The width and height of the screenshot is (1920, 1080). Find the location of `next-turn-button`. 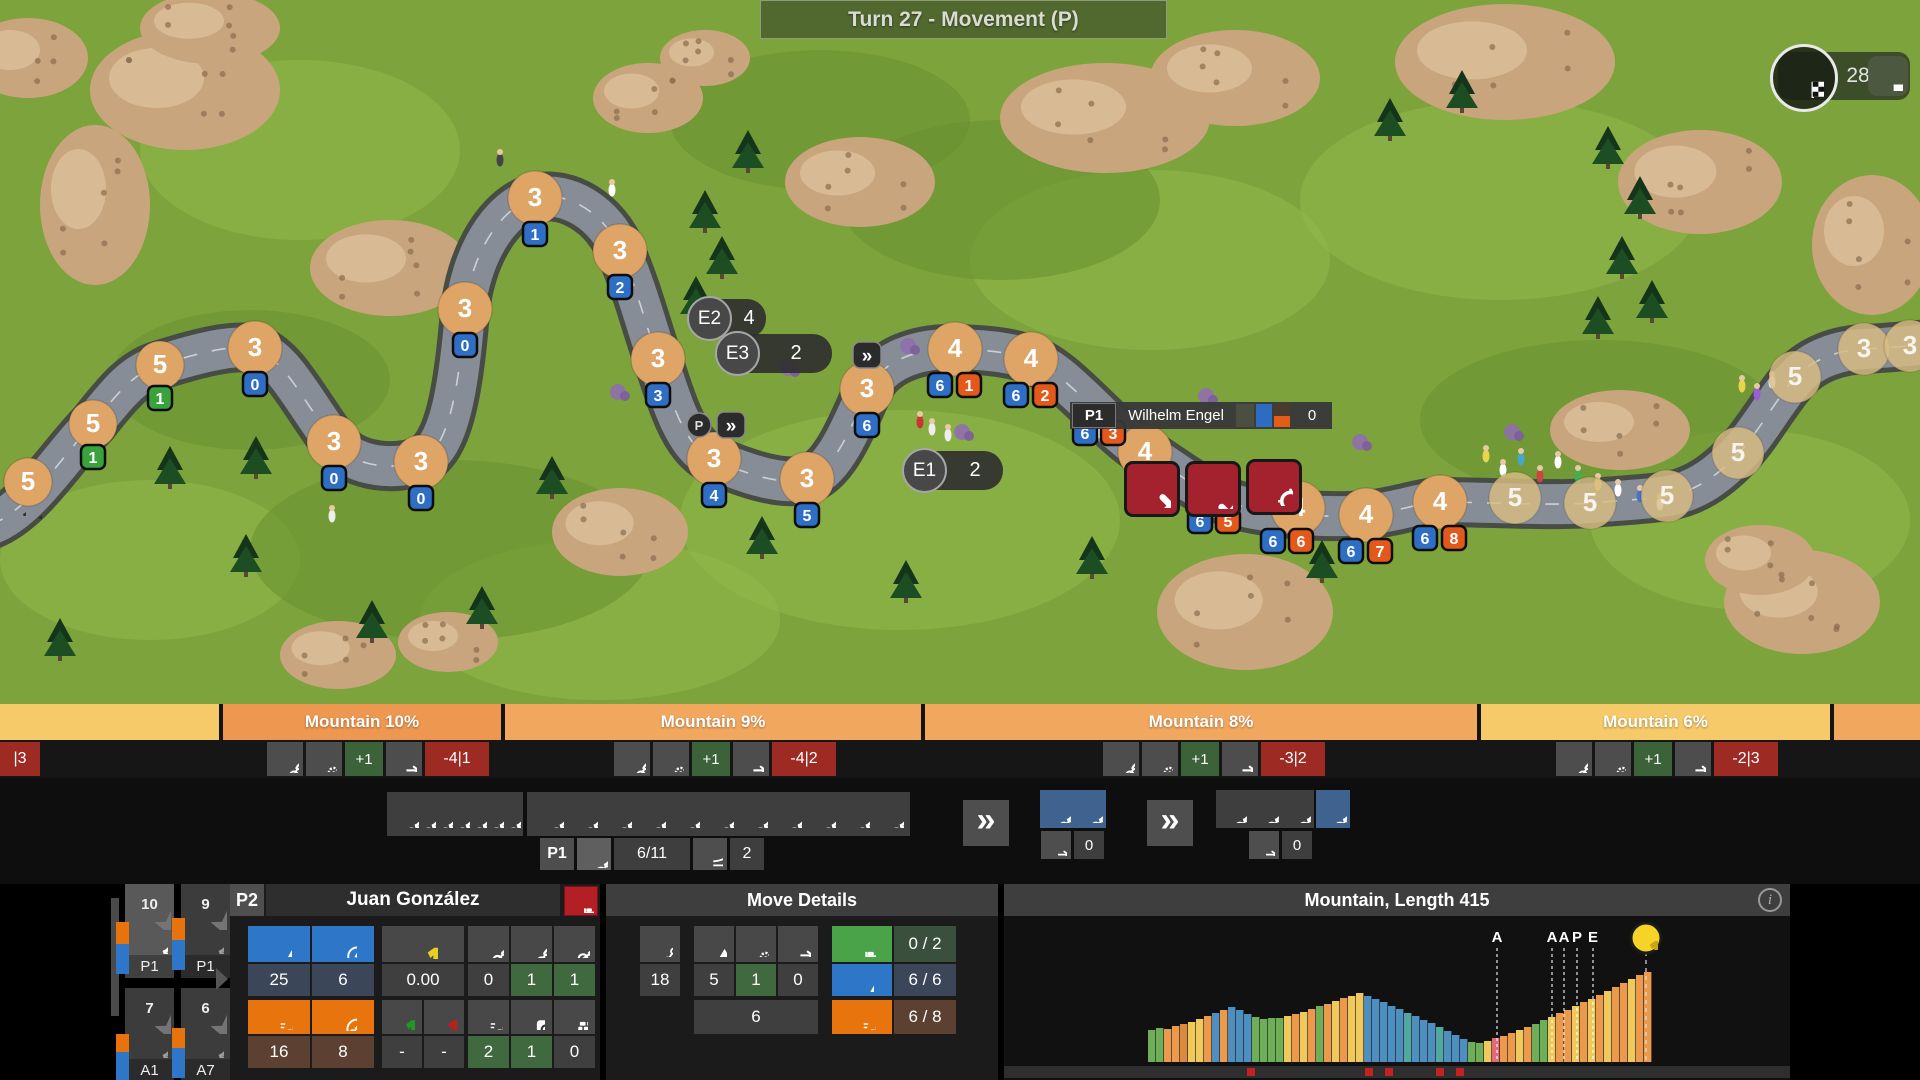

next-turn-button is located at coordinates (1888, 76).